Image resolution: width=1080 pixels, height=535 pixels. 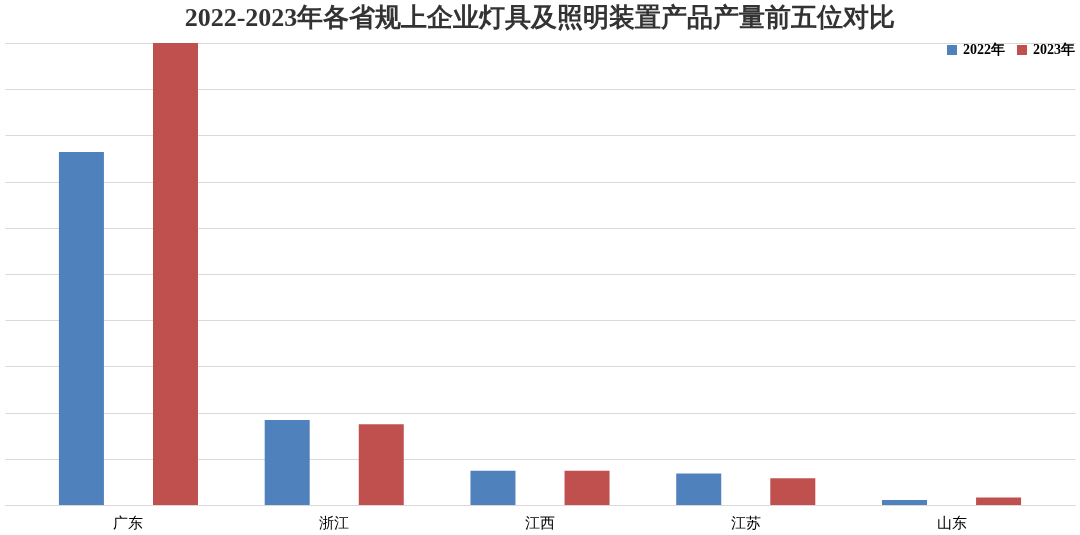 I want to click on x-tick-label: 江苏, so click(x=745, y=522).